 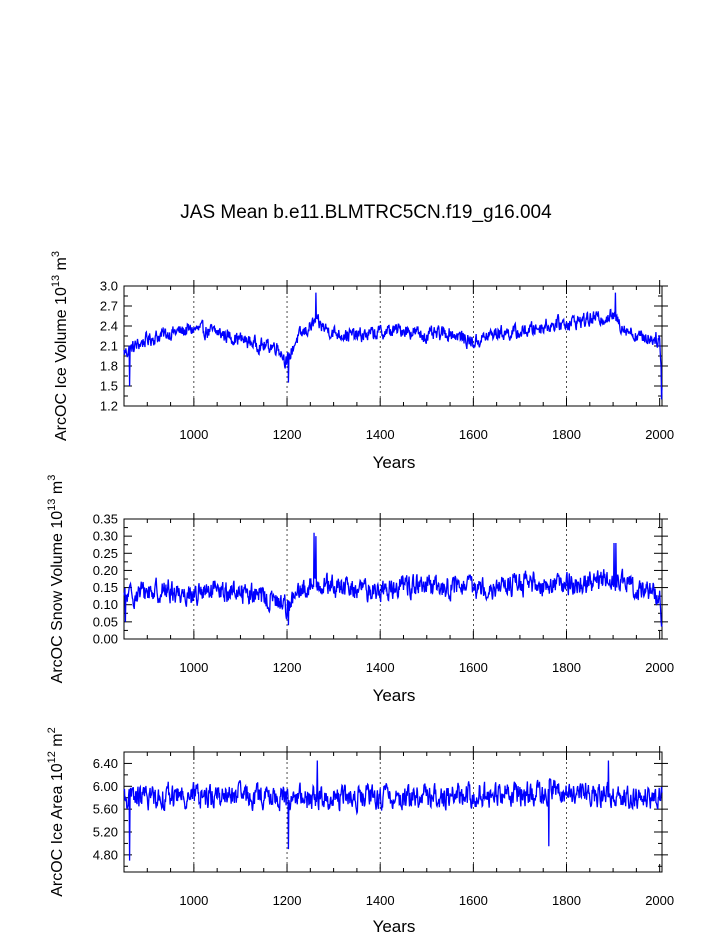 What do you see at coordinates (105, 763) in the screenshot?
I see `y-tick-label: 6.40` at bounding box center [105, 763].